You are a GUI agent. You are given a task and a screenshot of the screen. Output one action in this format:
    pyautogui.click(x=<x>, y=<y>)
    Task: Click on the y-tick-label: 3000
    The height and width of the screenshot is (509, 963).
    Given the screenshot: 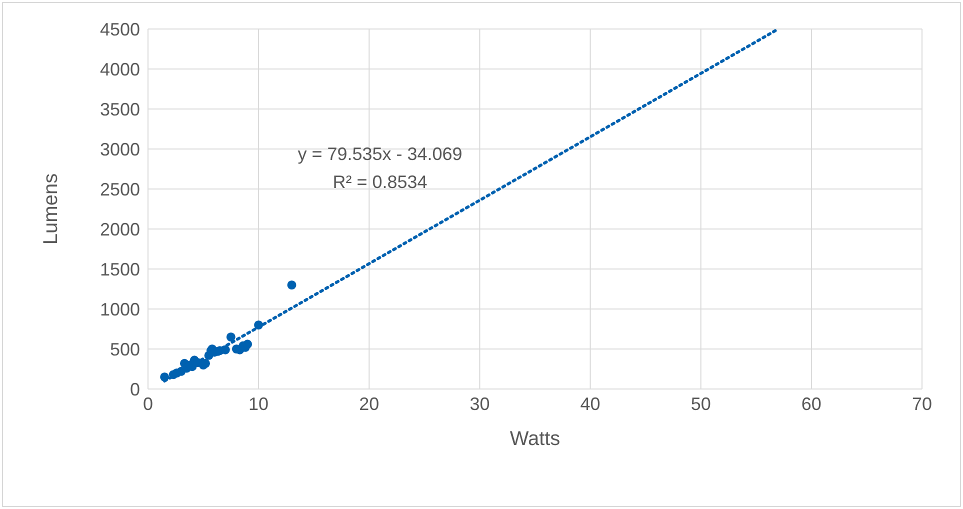 What is the action you would take?
    pyautogui.click(x=120, y=149)
    